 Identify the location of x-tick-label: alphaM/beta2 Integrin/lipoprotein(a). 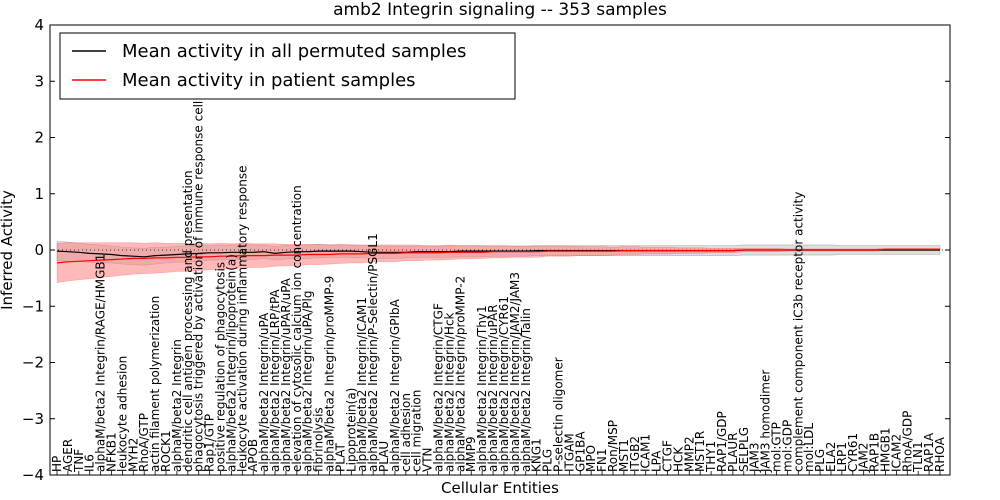
(231, 363).